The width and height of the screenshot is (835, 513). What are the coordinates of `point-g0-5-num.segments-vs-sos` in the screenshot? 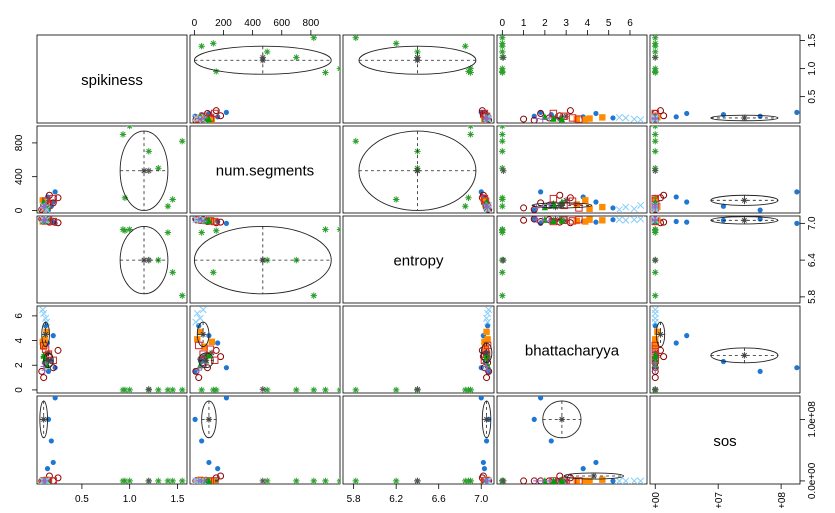 It's located at (655, 151).